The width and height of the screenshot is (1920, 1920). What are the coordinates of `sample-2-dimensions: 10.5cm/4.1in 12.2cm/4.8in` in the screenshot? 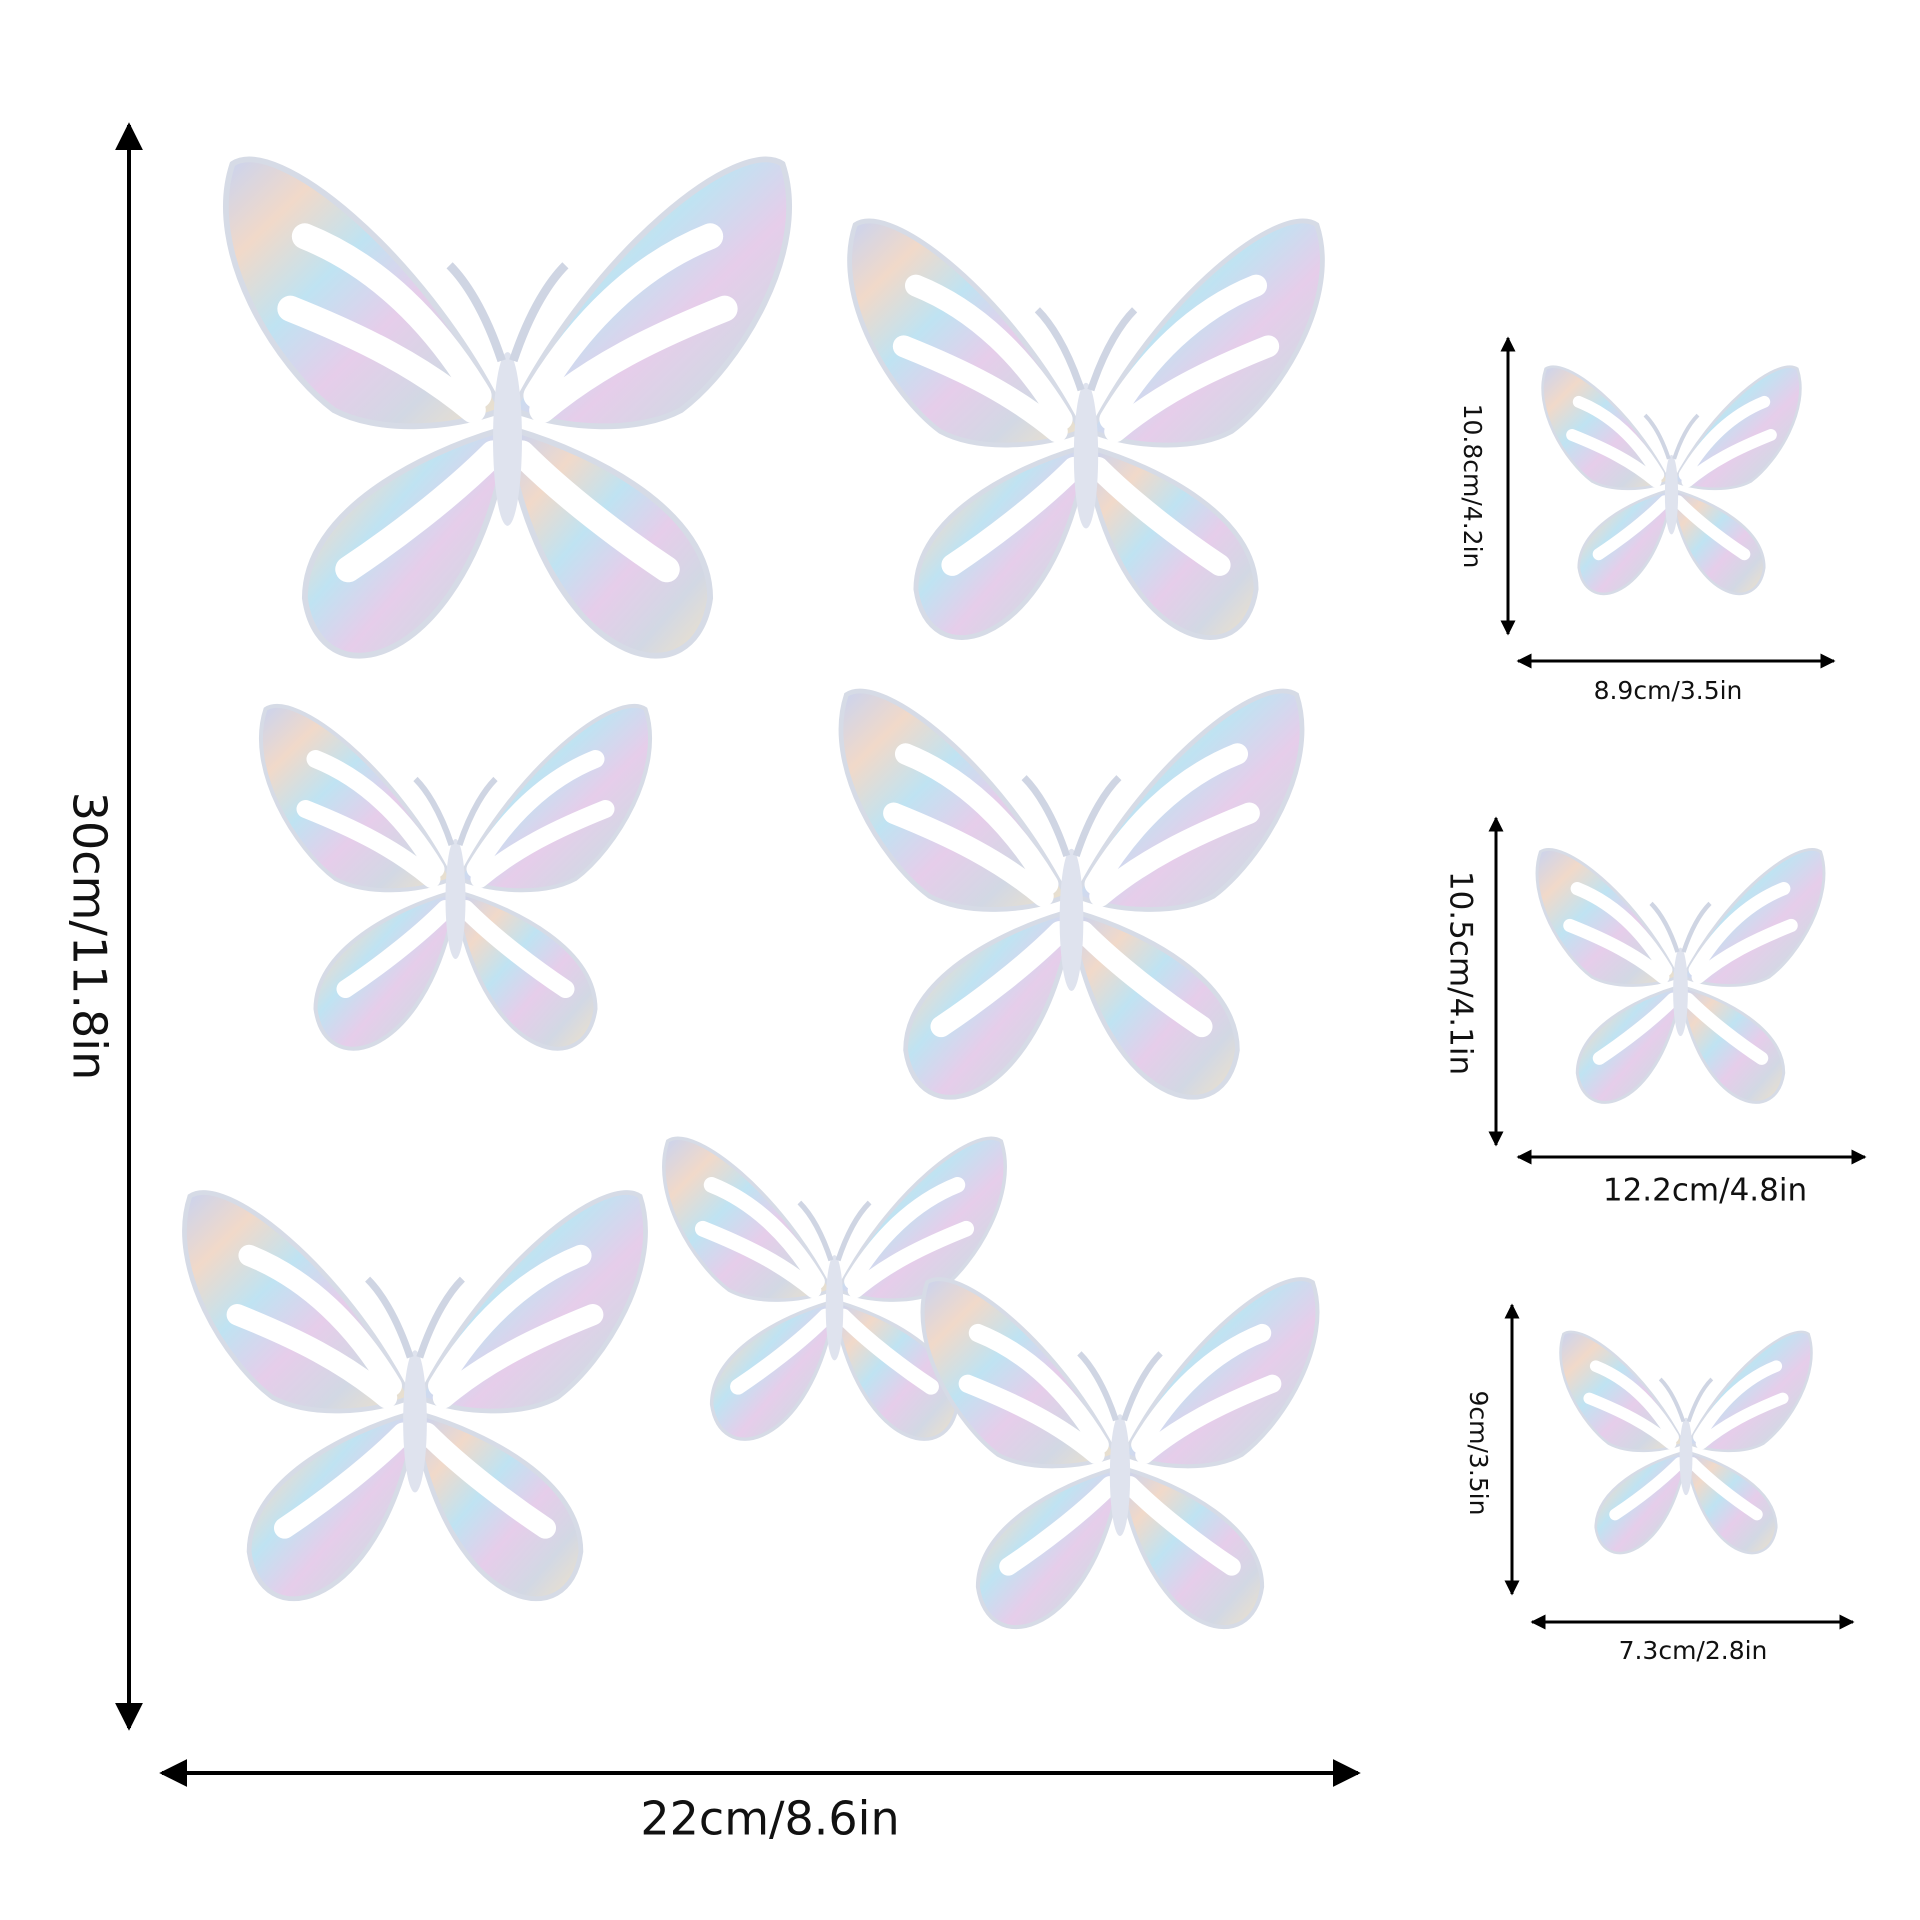 It's located at (1655, 1012).